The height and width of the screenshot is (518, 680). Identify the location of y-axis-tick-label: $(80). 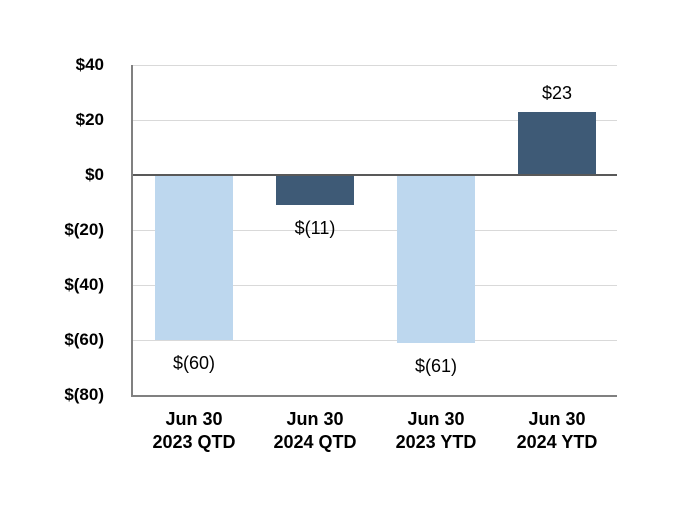
(84, 394).